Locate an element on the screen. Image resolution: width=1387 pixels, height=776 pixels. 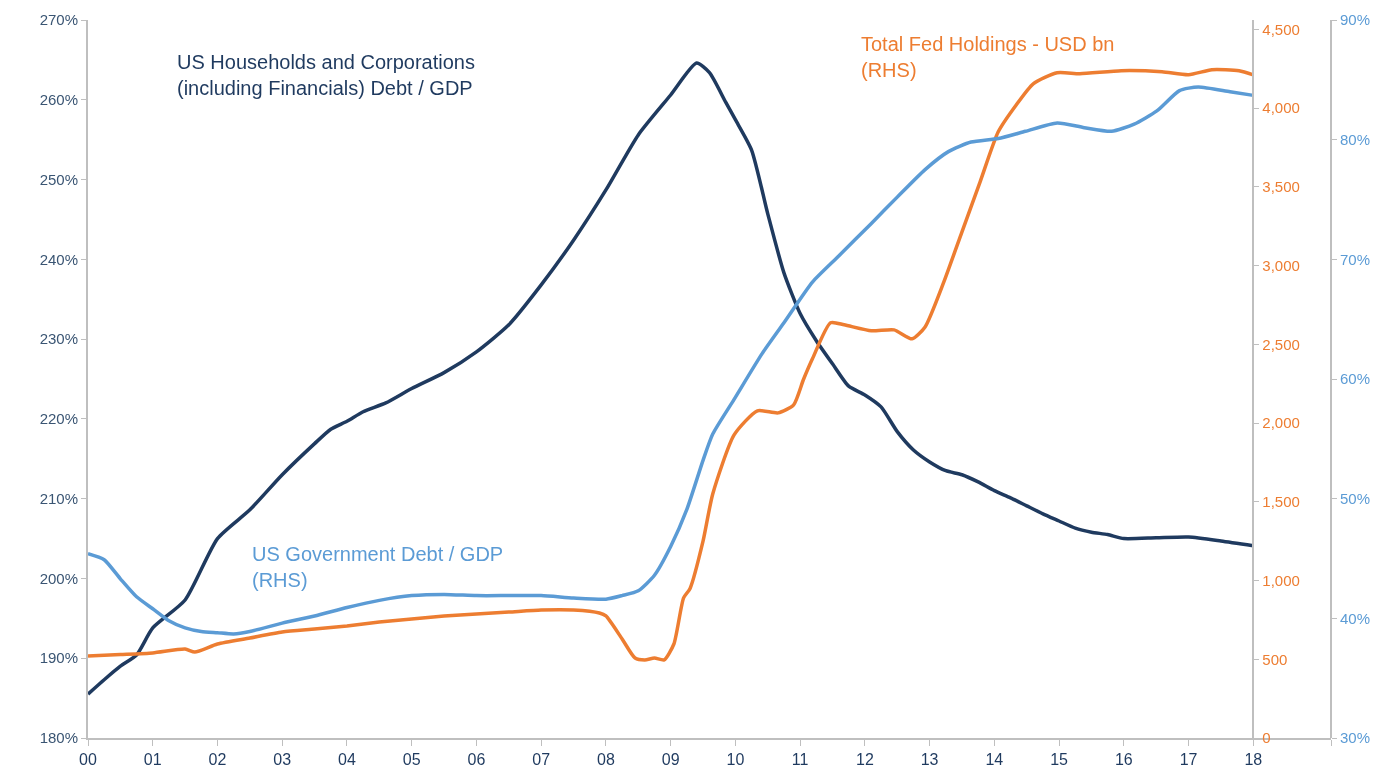
x-tick-label: 06 is located at coordinates (476, 760).